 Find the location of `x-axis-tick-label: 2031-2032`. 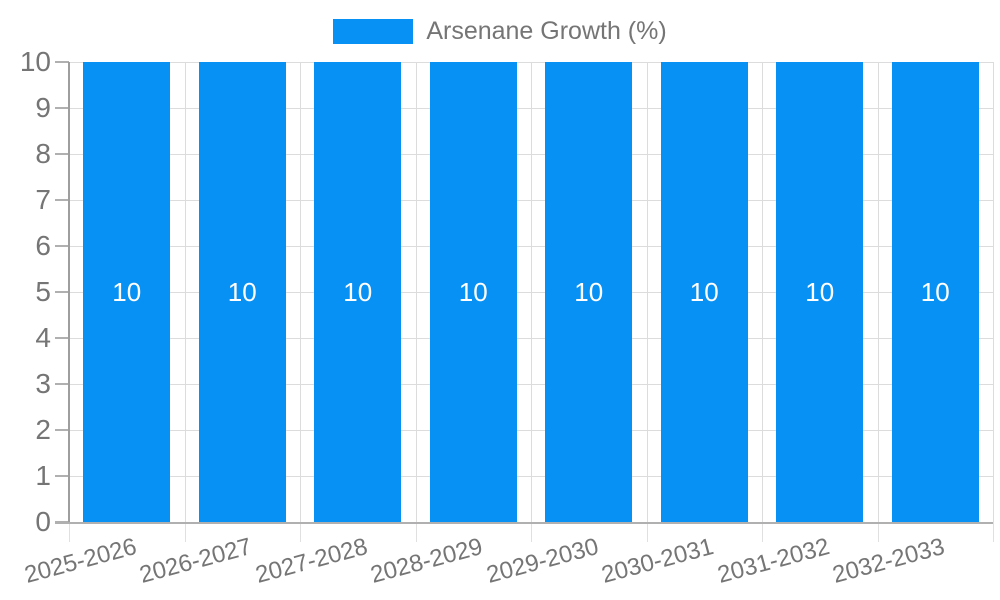

x-axis-tick-label: 2031-2032 is located at coordinates (773, 561).